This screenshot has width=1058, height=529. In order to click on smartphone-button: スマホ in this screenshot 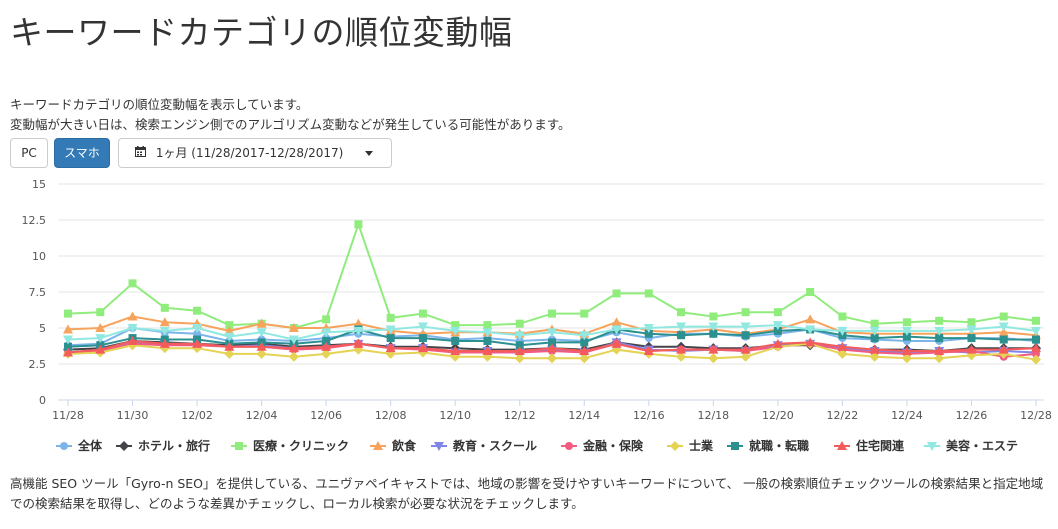, I will do `click(82, 153)`.